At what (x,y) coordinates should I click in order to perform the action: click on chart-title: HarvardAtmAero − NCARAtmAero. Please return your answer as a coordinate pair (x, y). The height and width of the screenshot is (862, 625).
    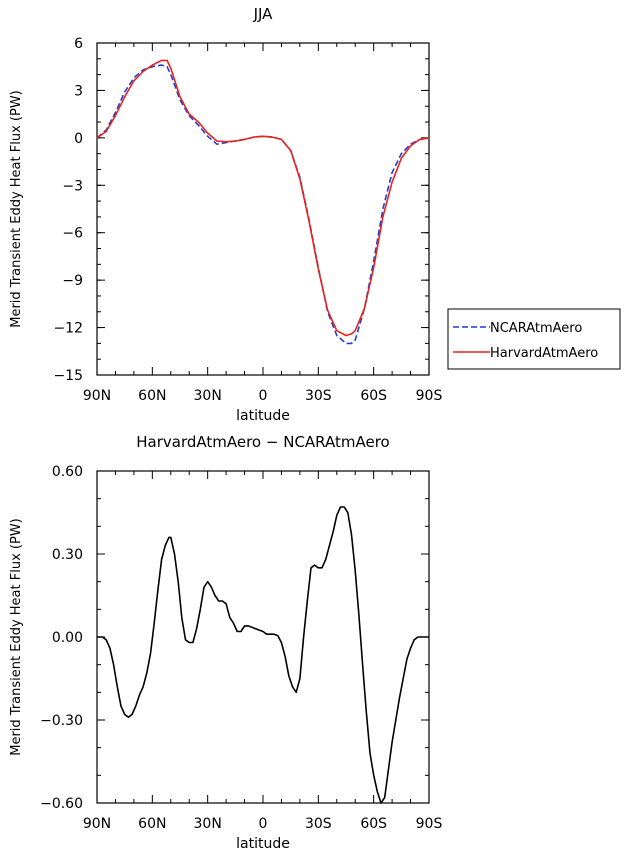
    Looking at the image, I should click on (262, 442).